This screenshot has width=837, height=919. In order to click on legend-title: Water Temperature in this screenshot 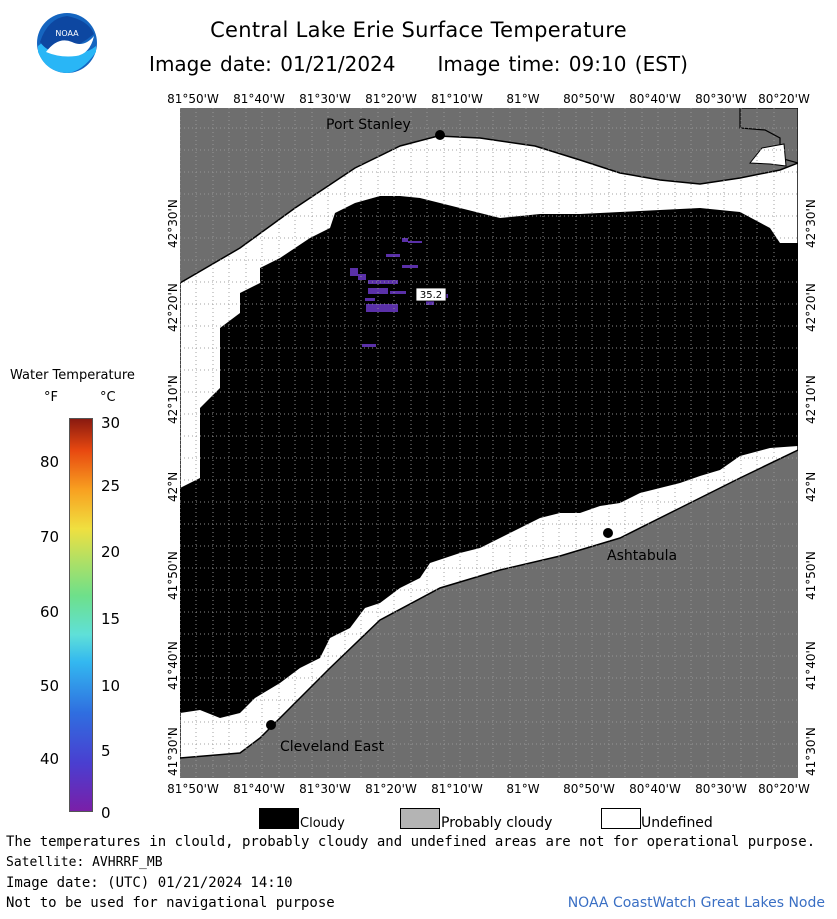, I will do `click(72, 375)`.